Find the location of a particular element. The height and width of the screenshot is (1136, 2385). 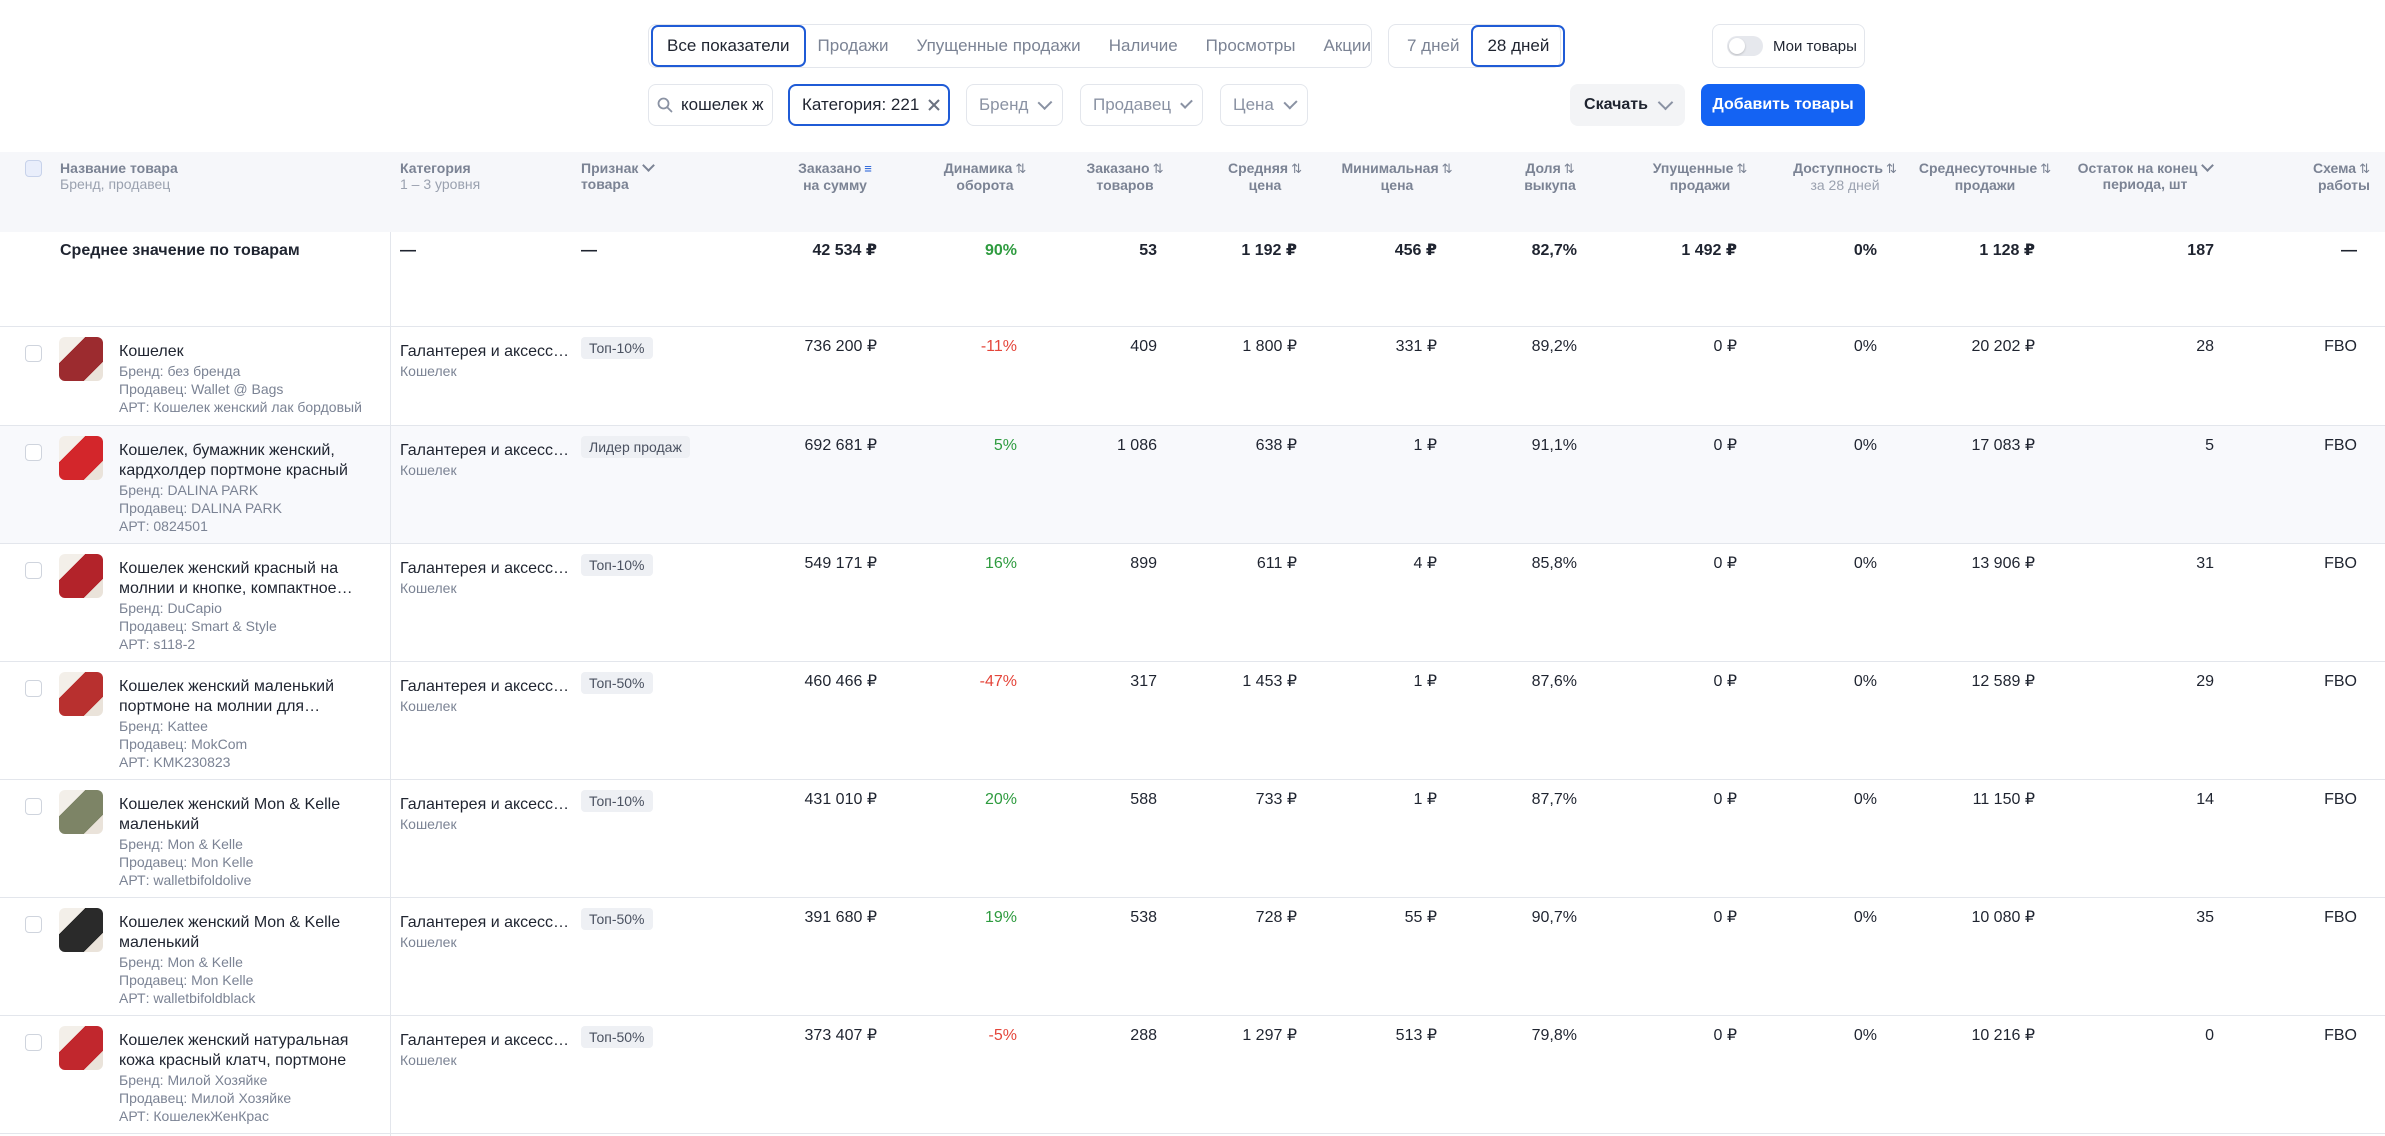

col-min-price: Минимальная ⇅ цена is located at coordinates (1397, 176).